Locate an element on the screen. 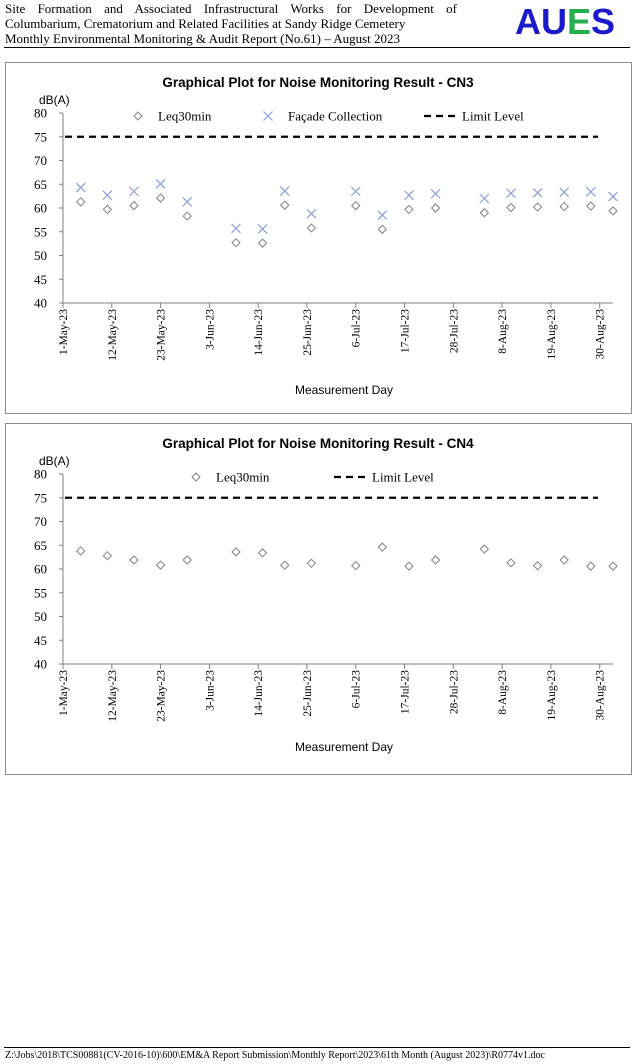 This screenshot has height=1064, width=634. y-tick-label: 50 is located at coordinates (40, 255).